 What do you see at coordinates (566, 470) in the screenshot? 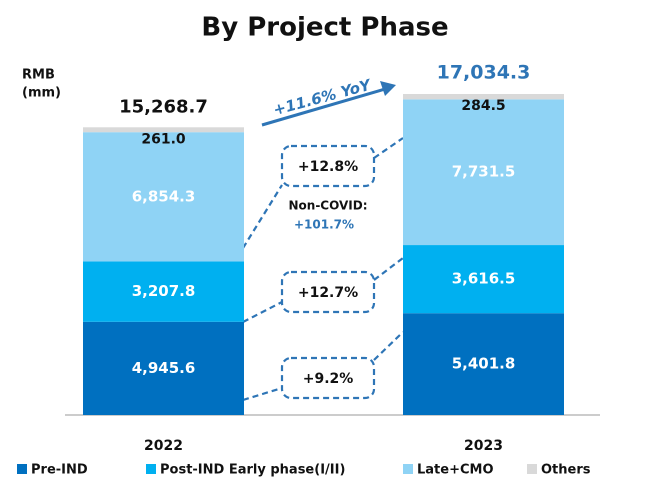
I see `legend-label: Others` at bounding box center [566, 470].